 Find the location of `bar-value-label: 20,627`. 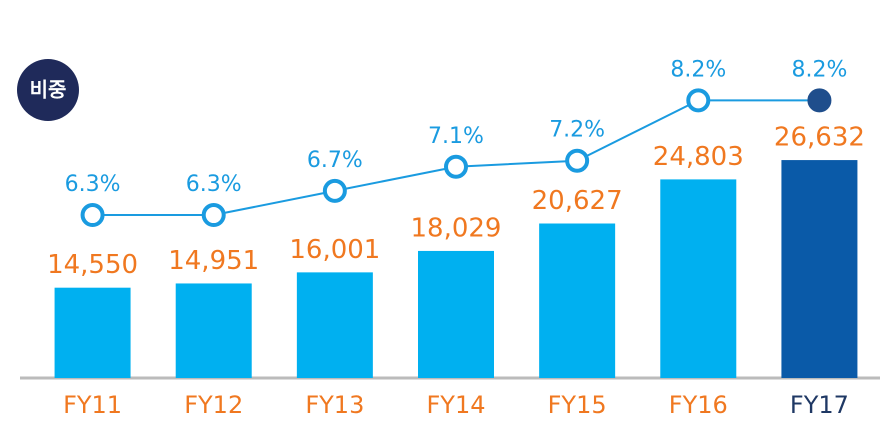

bar-value-label: 20,627 is located at coordinates (577, 201).